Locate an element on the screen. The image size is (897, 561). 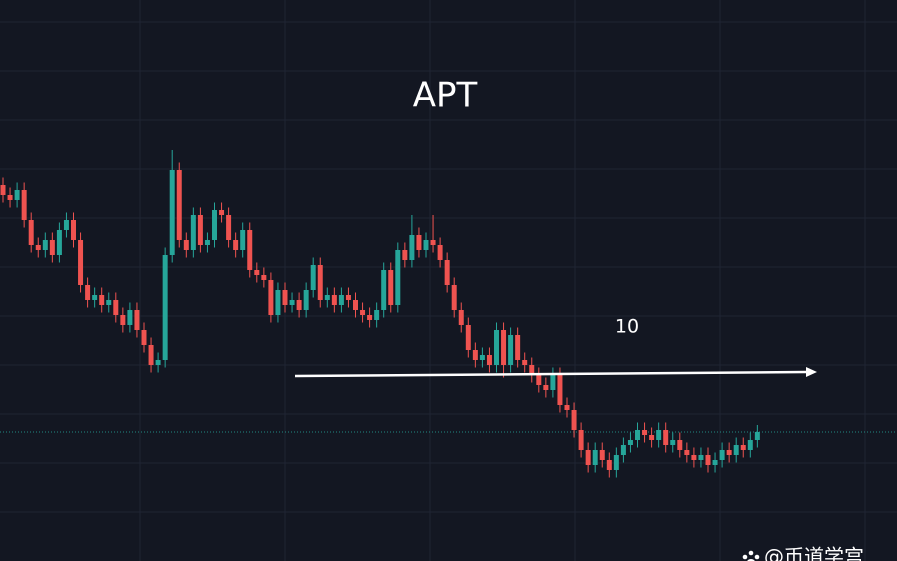
chart-title: APT is located at coordinates (445, 96).